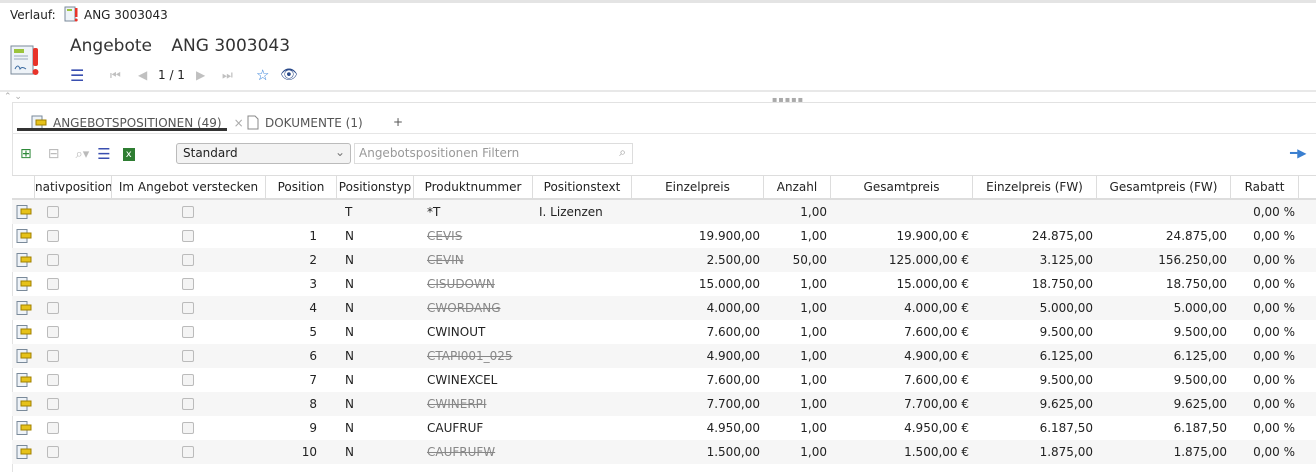  I want to click on cell-pos: 6, so click(313, 356).